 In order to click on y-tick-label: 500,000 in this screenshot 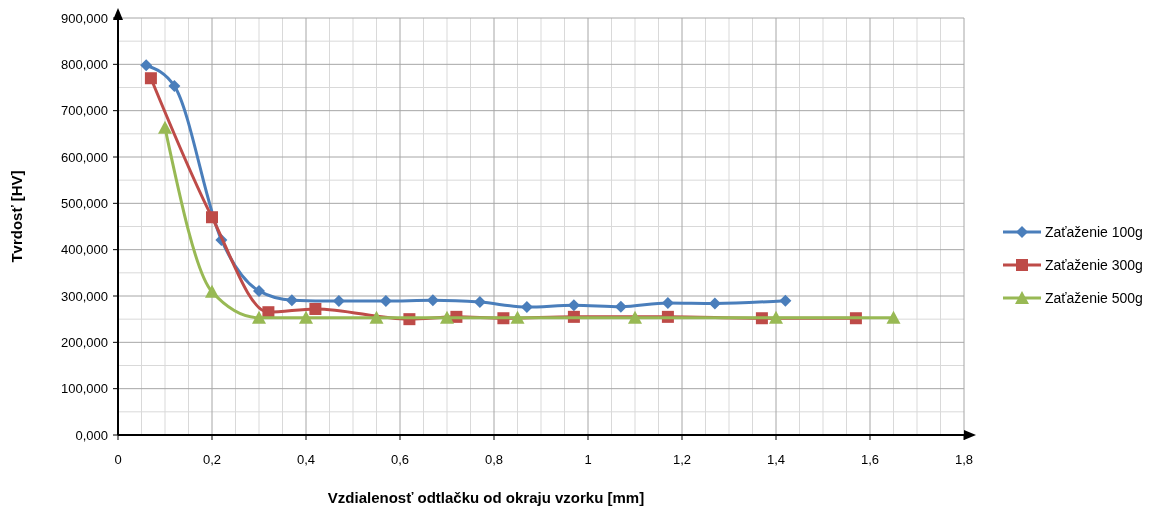, I will do `click(84, 203)`.